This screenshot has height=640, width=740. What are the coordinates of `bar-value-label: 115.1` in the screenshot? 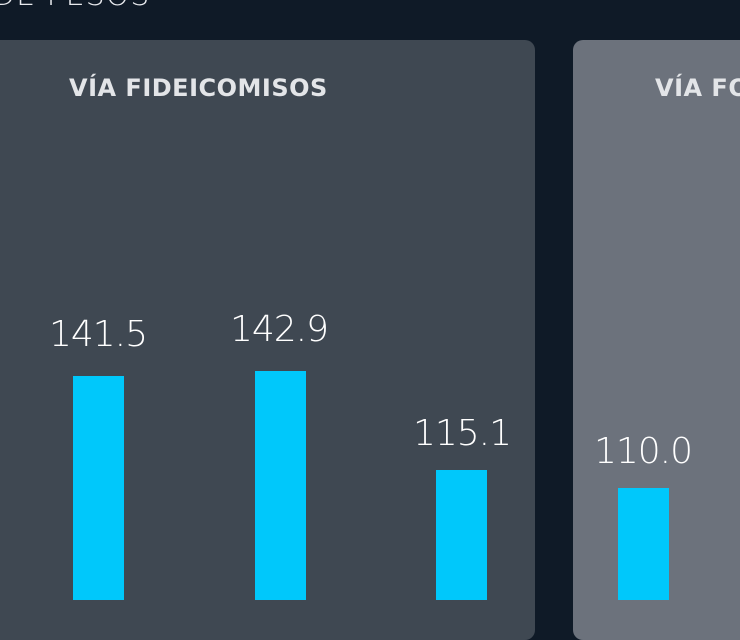 It's located at (462, 433).